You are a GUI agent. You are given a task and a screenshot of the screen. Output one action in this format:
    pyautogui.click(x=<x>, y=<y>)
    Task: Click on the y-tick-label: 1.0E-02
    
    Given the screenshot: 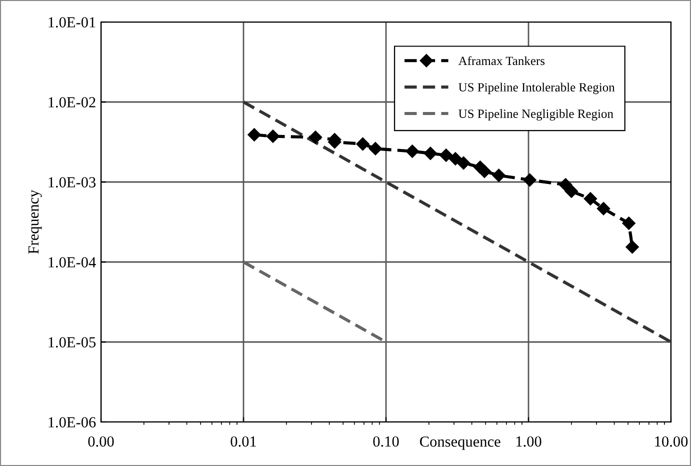 What is the action you would take?
    pyautogui.click(x=72, y=102)
    